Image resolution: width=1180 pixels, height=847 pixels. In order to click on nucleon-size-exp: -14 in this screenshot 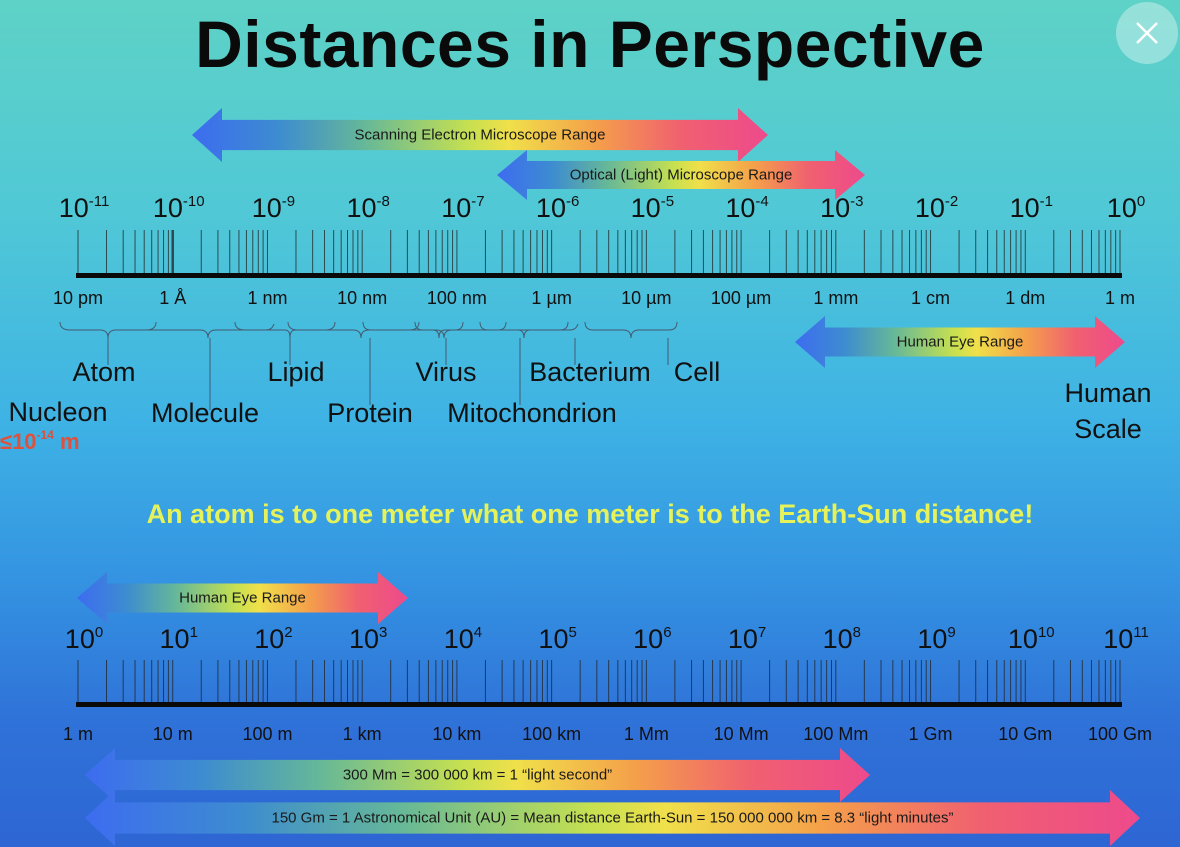, I will do `click(45, 435)`.